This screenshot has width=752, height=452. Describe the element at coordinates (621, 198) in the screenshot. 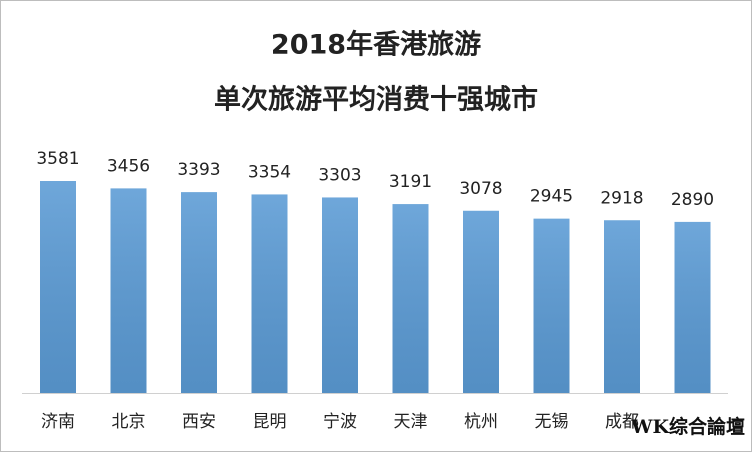

I see `value-label: 2918` at that location.